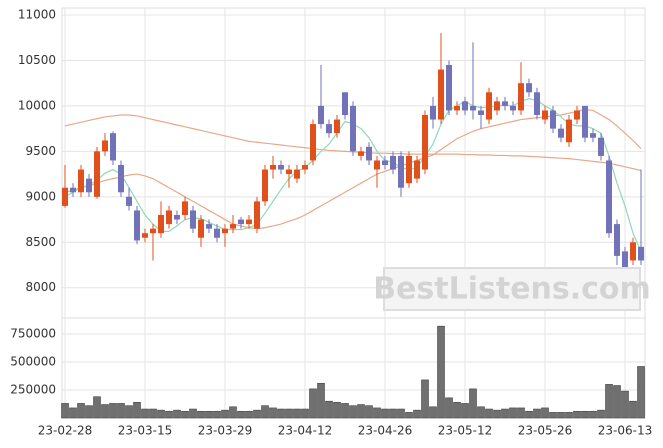 The image size is (663, 448). Describe the element at coordinates (33, 390) in the screenshot. I see `y-tick-label: 250000` at that location.